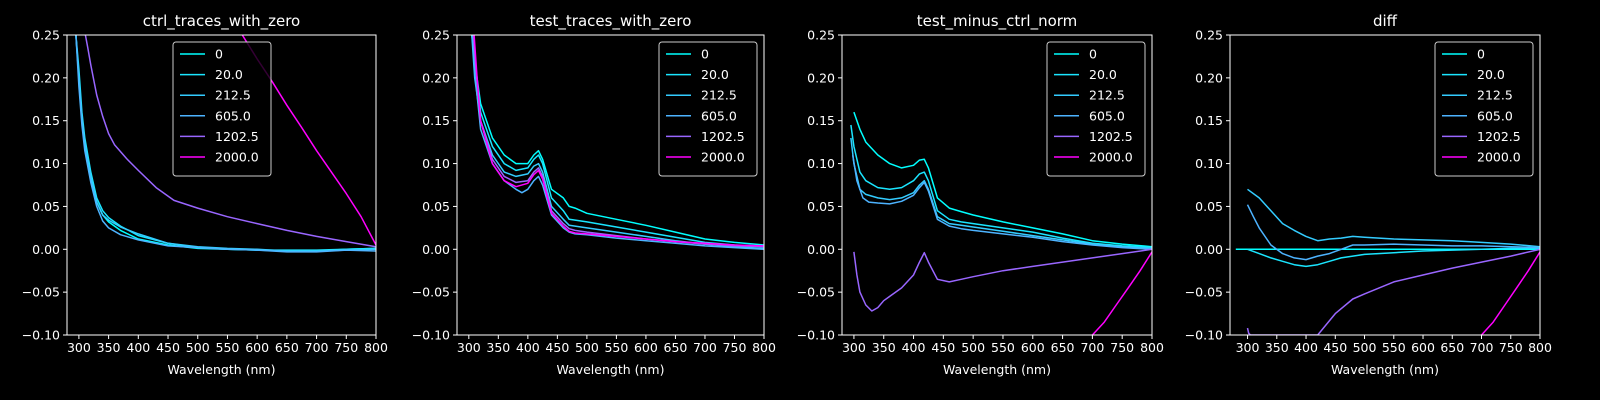 This screenshot has width=1600, height=400. Describe the element at coordinates (997, 21) in the screenshot. I see `chart-title: test_minus_ctrl_norm` at that location.